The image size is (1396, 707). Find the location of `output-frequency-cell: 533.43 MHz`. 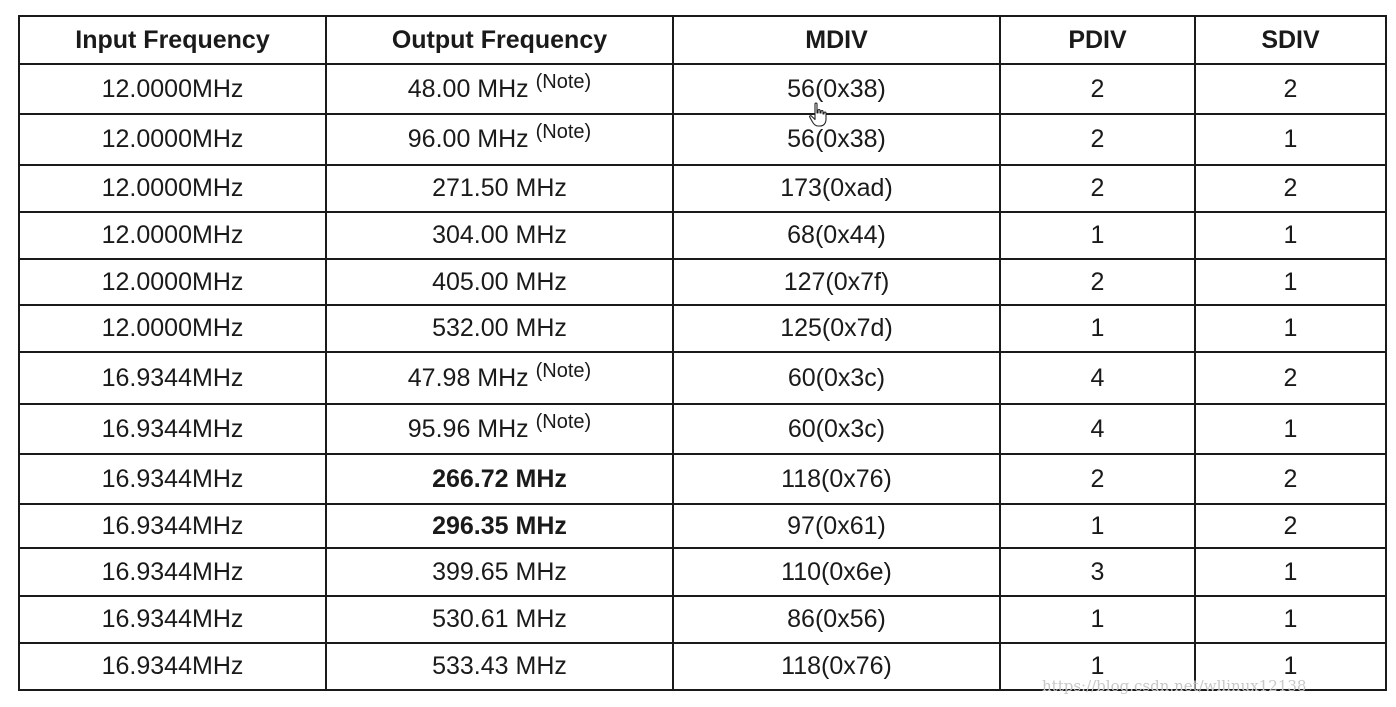

output-frequency-cell: 533.43 MHz is located at coordinates (499, 666).